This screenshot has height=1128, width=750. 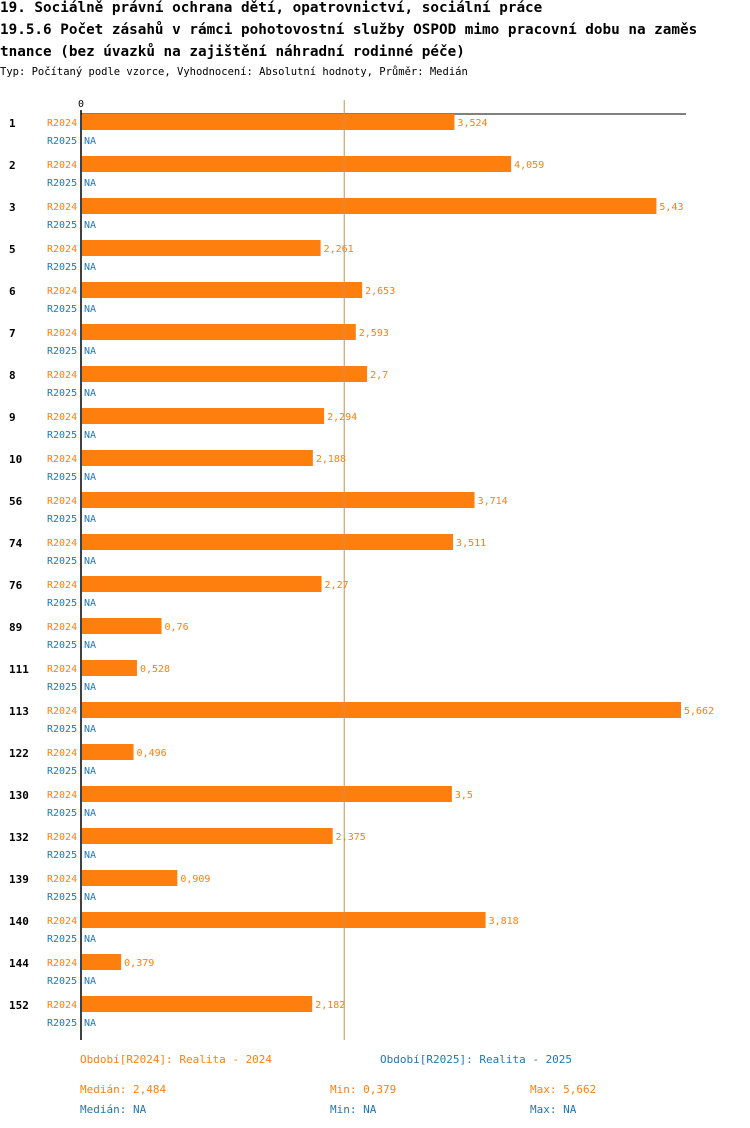 What do you see at coordinates (155, 669) in the screenshot?
I see `value-label-r2024: 0,528` at bounding box center [155, 669].